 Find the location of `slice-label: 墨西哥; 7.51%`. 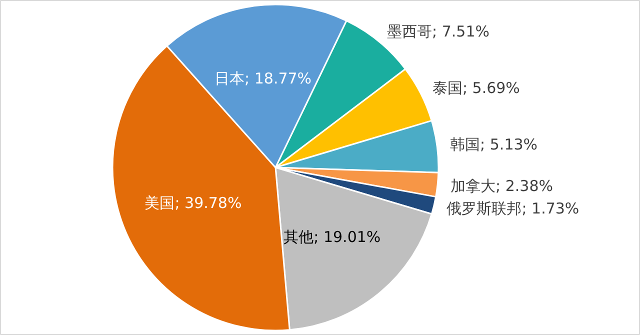

slice-label: 墨西哥; 7.51% is located at coordinates (438, 31).